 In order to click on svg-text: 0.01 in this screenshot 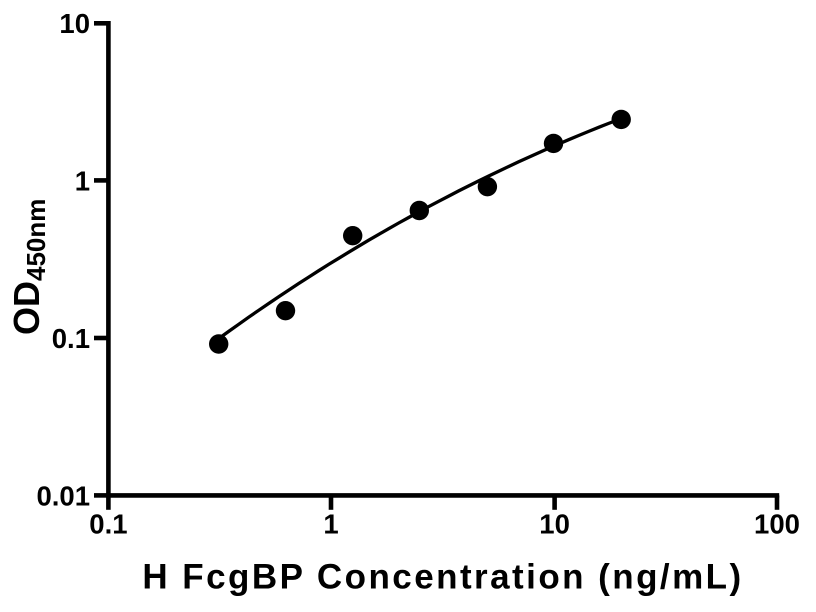, I will do `click(63, 495)`.